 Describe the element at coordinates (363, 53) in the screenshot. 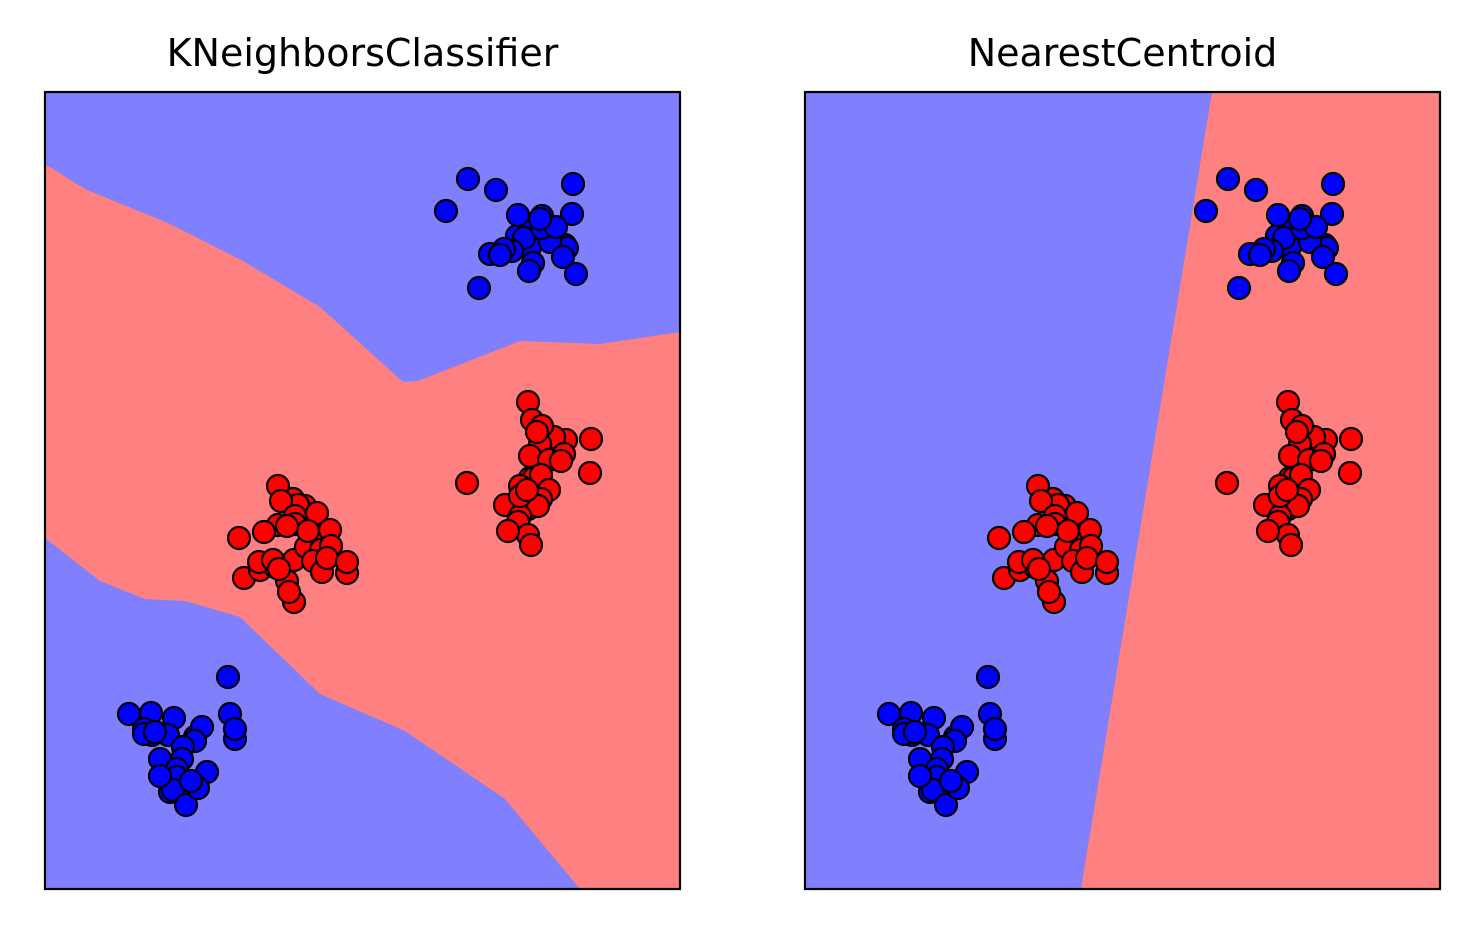

I see `chart-title: KNeighborsClassifier` at that location.